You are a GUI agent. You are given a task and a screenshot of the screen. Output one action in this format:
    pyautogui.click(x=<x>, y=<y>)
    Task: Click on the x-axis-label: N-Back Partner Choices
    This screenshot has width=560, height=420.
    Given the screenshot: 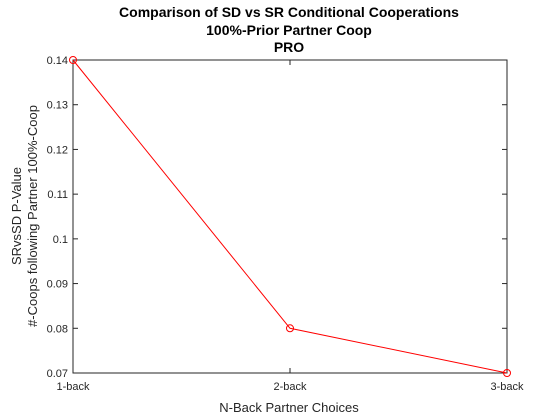 What is the action you would take?
    pyautogui.click(x=289, y=407)
    